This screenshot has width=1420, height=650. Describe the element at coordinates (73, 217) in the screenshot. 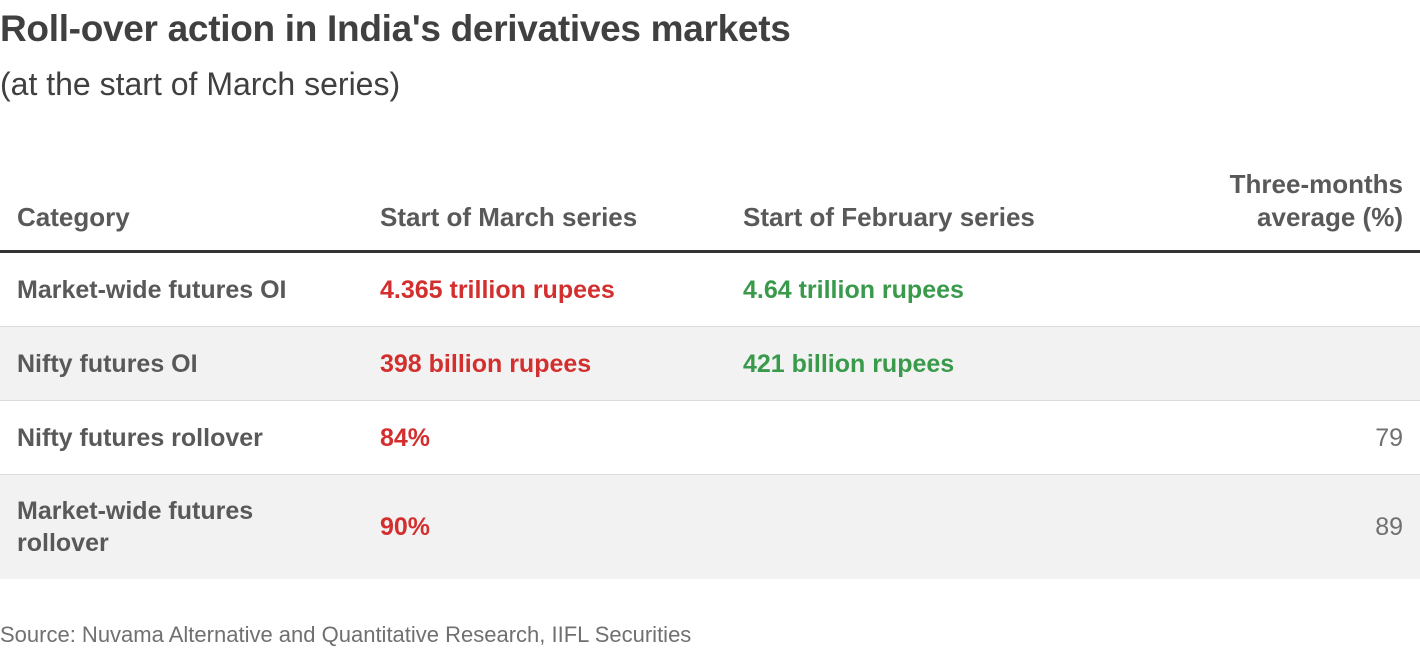

I see `header-category: Category` at that location.